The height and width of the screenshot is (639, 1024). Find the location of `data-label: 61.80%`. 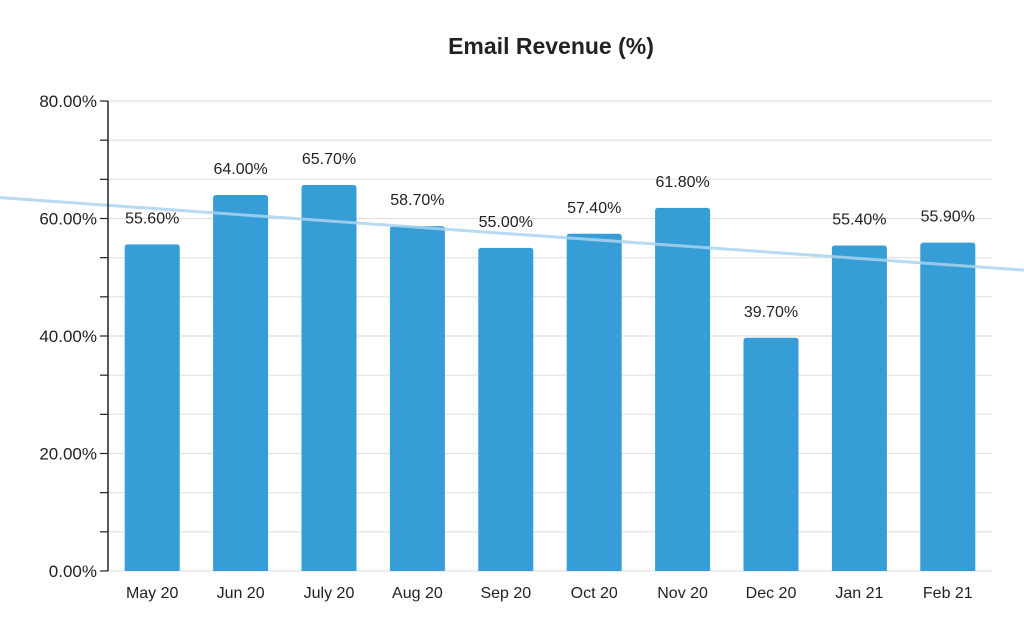

data-label: 61.80% is located at coordinates (682, 182).